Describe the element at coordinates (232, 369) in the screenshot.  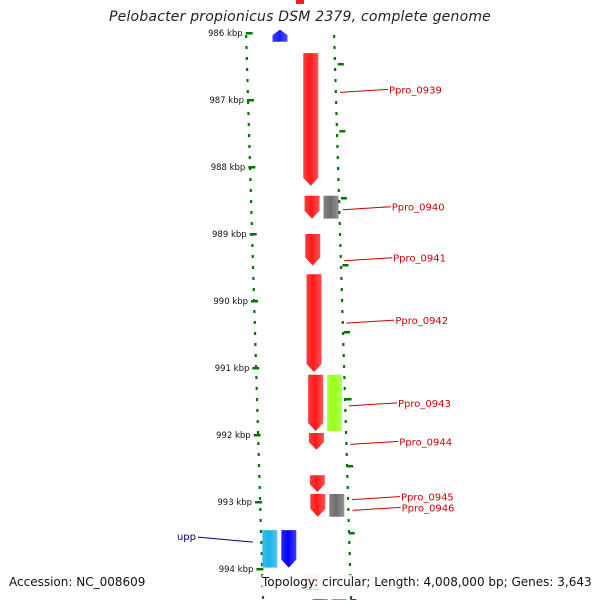
I see `ruler-tick-label: 991 kbp` at that location.